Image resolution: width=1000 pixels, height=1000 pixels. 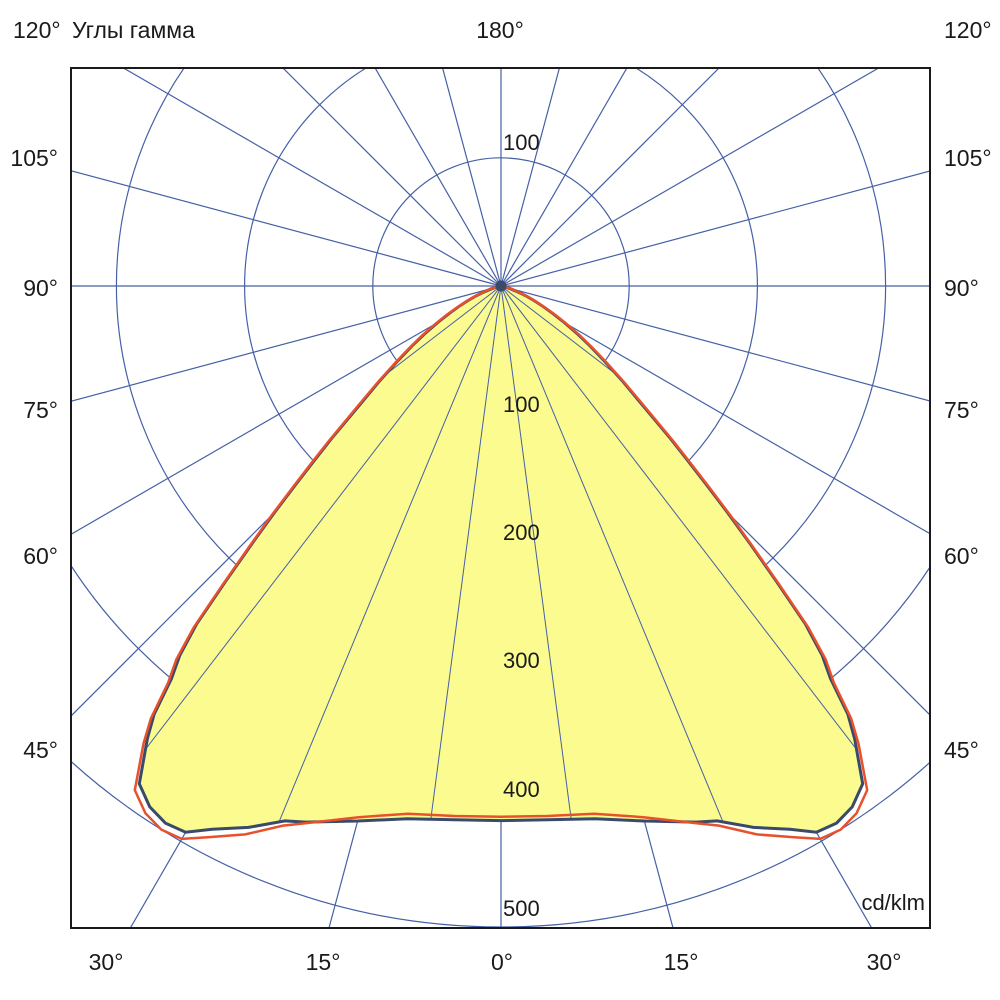 I want to click on gamma-angle-label-right-105: 105°, so click(x=968, y=158).